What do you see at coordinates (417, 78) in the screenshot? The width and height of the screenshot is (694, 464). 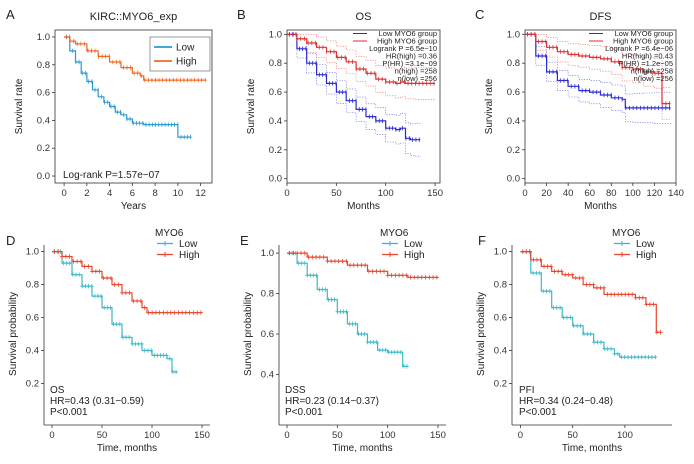 I see `panel-b-stat-line: n(low) =256` at bounding box center [417, 78].